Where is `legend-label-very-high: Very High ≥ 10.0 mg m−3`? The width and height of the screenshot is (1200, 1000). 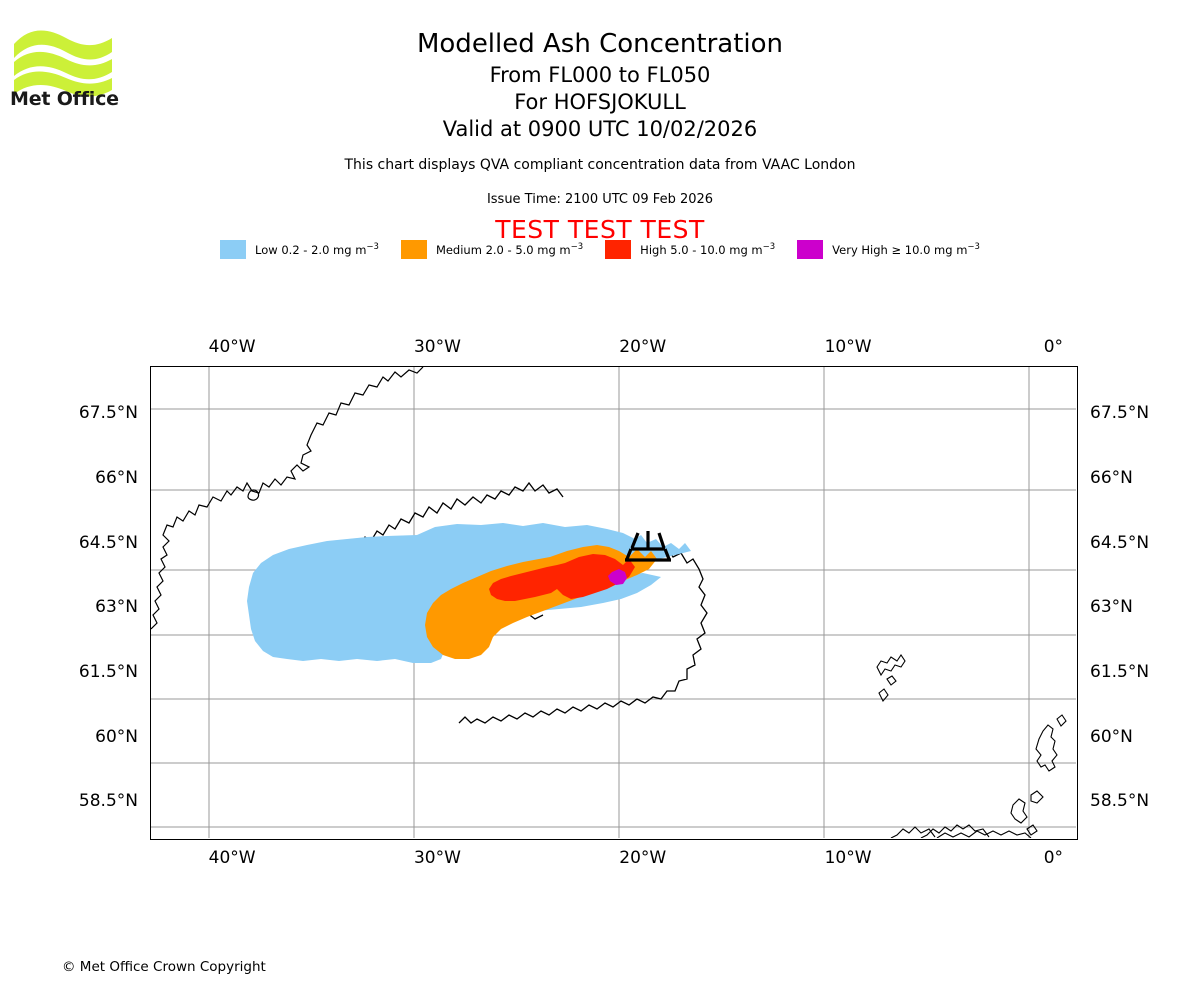
legend-label-very-high: Very High ≥ 10.0 mg m−3 is located at coordinates (906, 249).